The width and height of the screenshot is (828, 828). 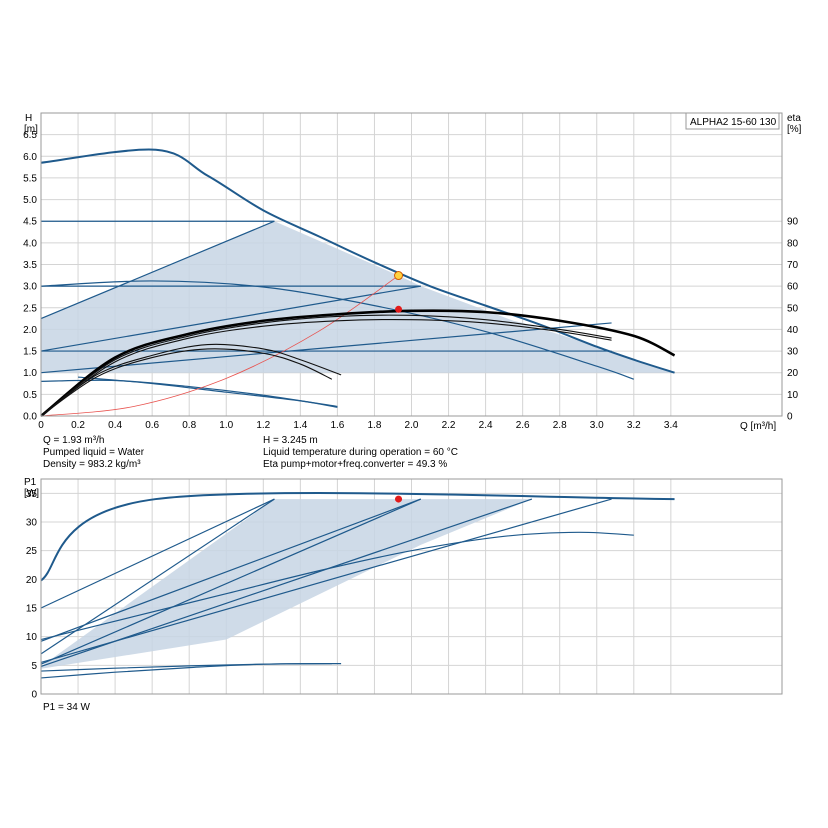 What do you see at coordinates (30, 222) in the screenshot?
I see `h-tick-label: 4.5` at bounding box center [30, 222].